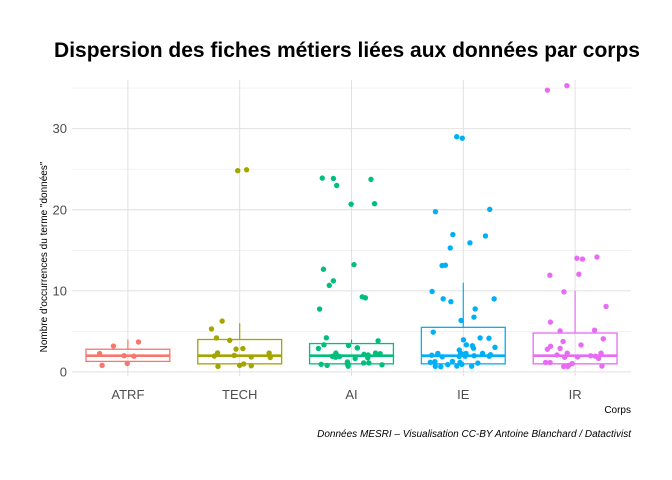 The width and height of the screenshot is (672, 480). I want to click on y-tick-label: 30, so click(60, 128).